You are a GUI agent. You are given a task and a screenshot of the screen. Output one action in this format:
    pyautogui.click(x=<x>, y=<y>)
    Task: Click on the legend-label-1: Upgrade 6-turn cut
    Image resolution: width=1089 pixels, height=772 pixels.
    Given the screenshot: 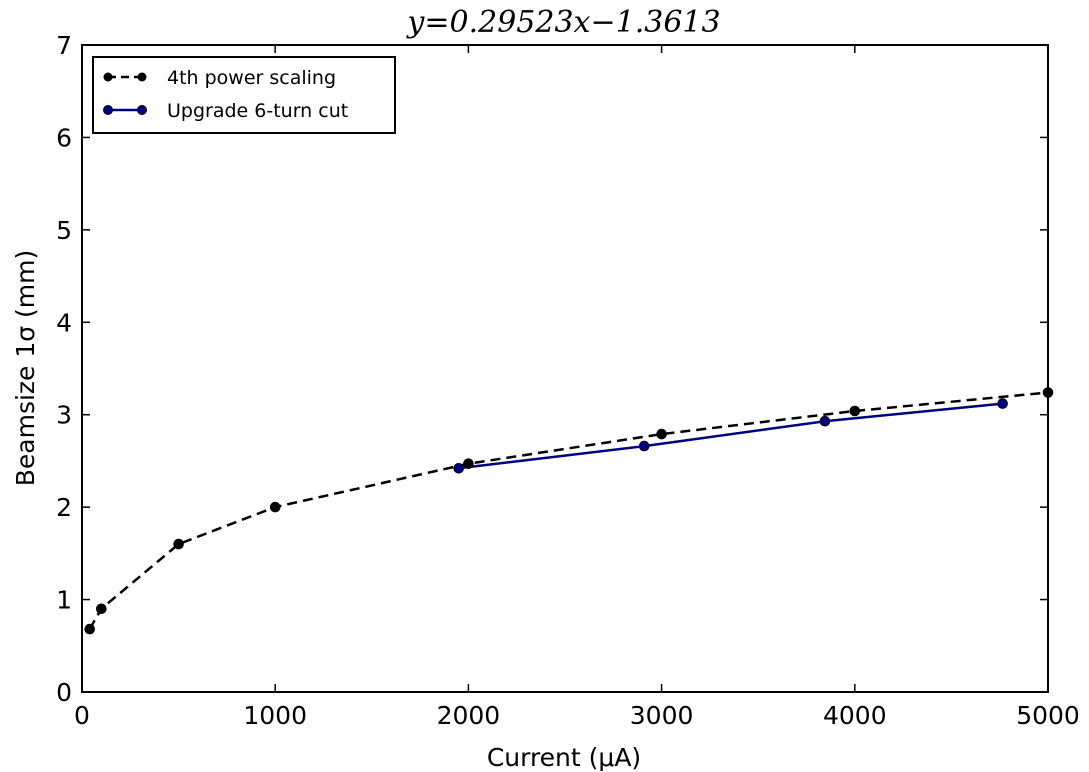 What is the action you would take?
    pyautogui.click(x=257, y=111)
    